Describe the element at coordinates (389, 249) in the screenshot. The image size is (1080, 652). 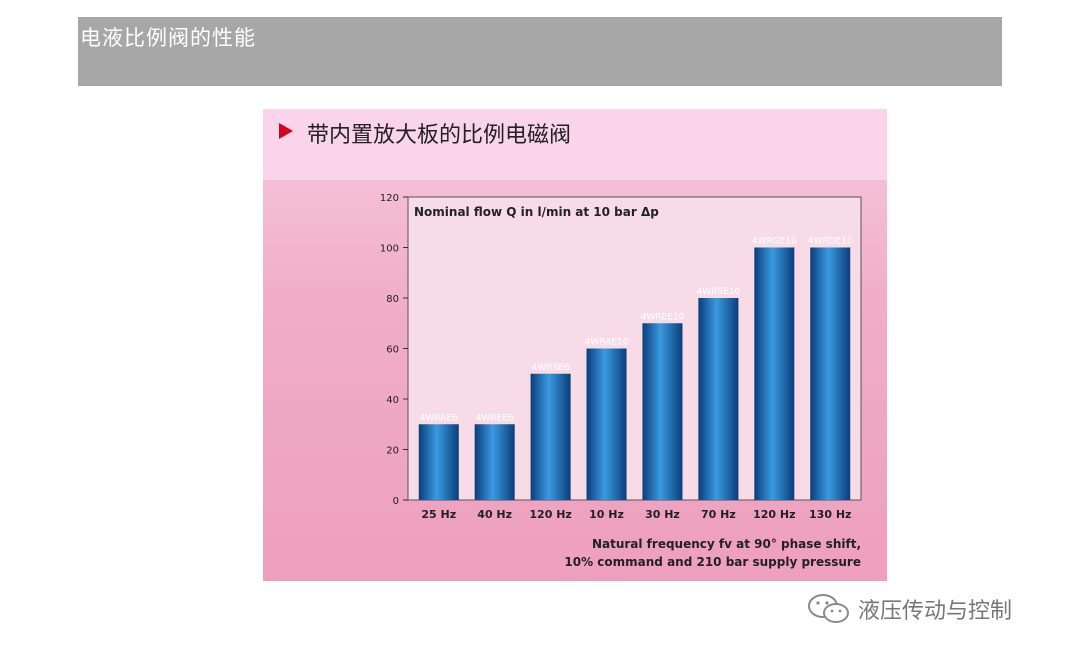
I see `y-tick-label: 100` at that location.